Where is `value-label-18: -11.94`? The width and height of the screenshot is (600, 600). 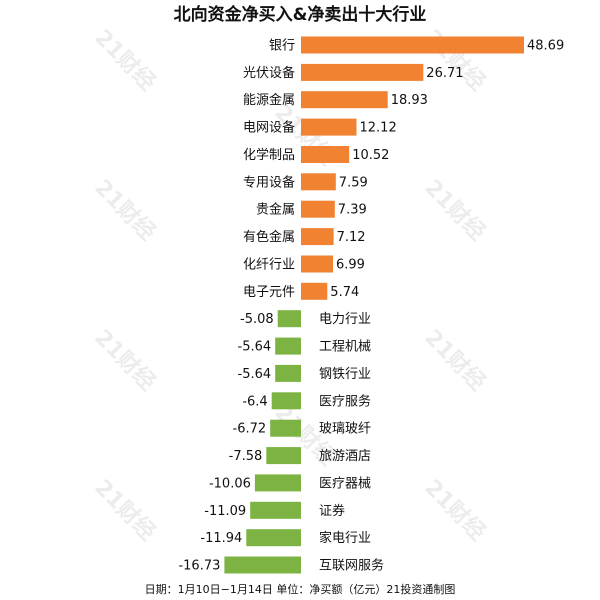 value-label-18: -11.94 is located at coordinates (221, 538).